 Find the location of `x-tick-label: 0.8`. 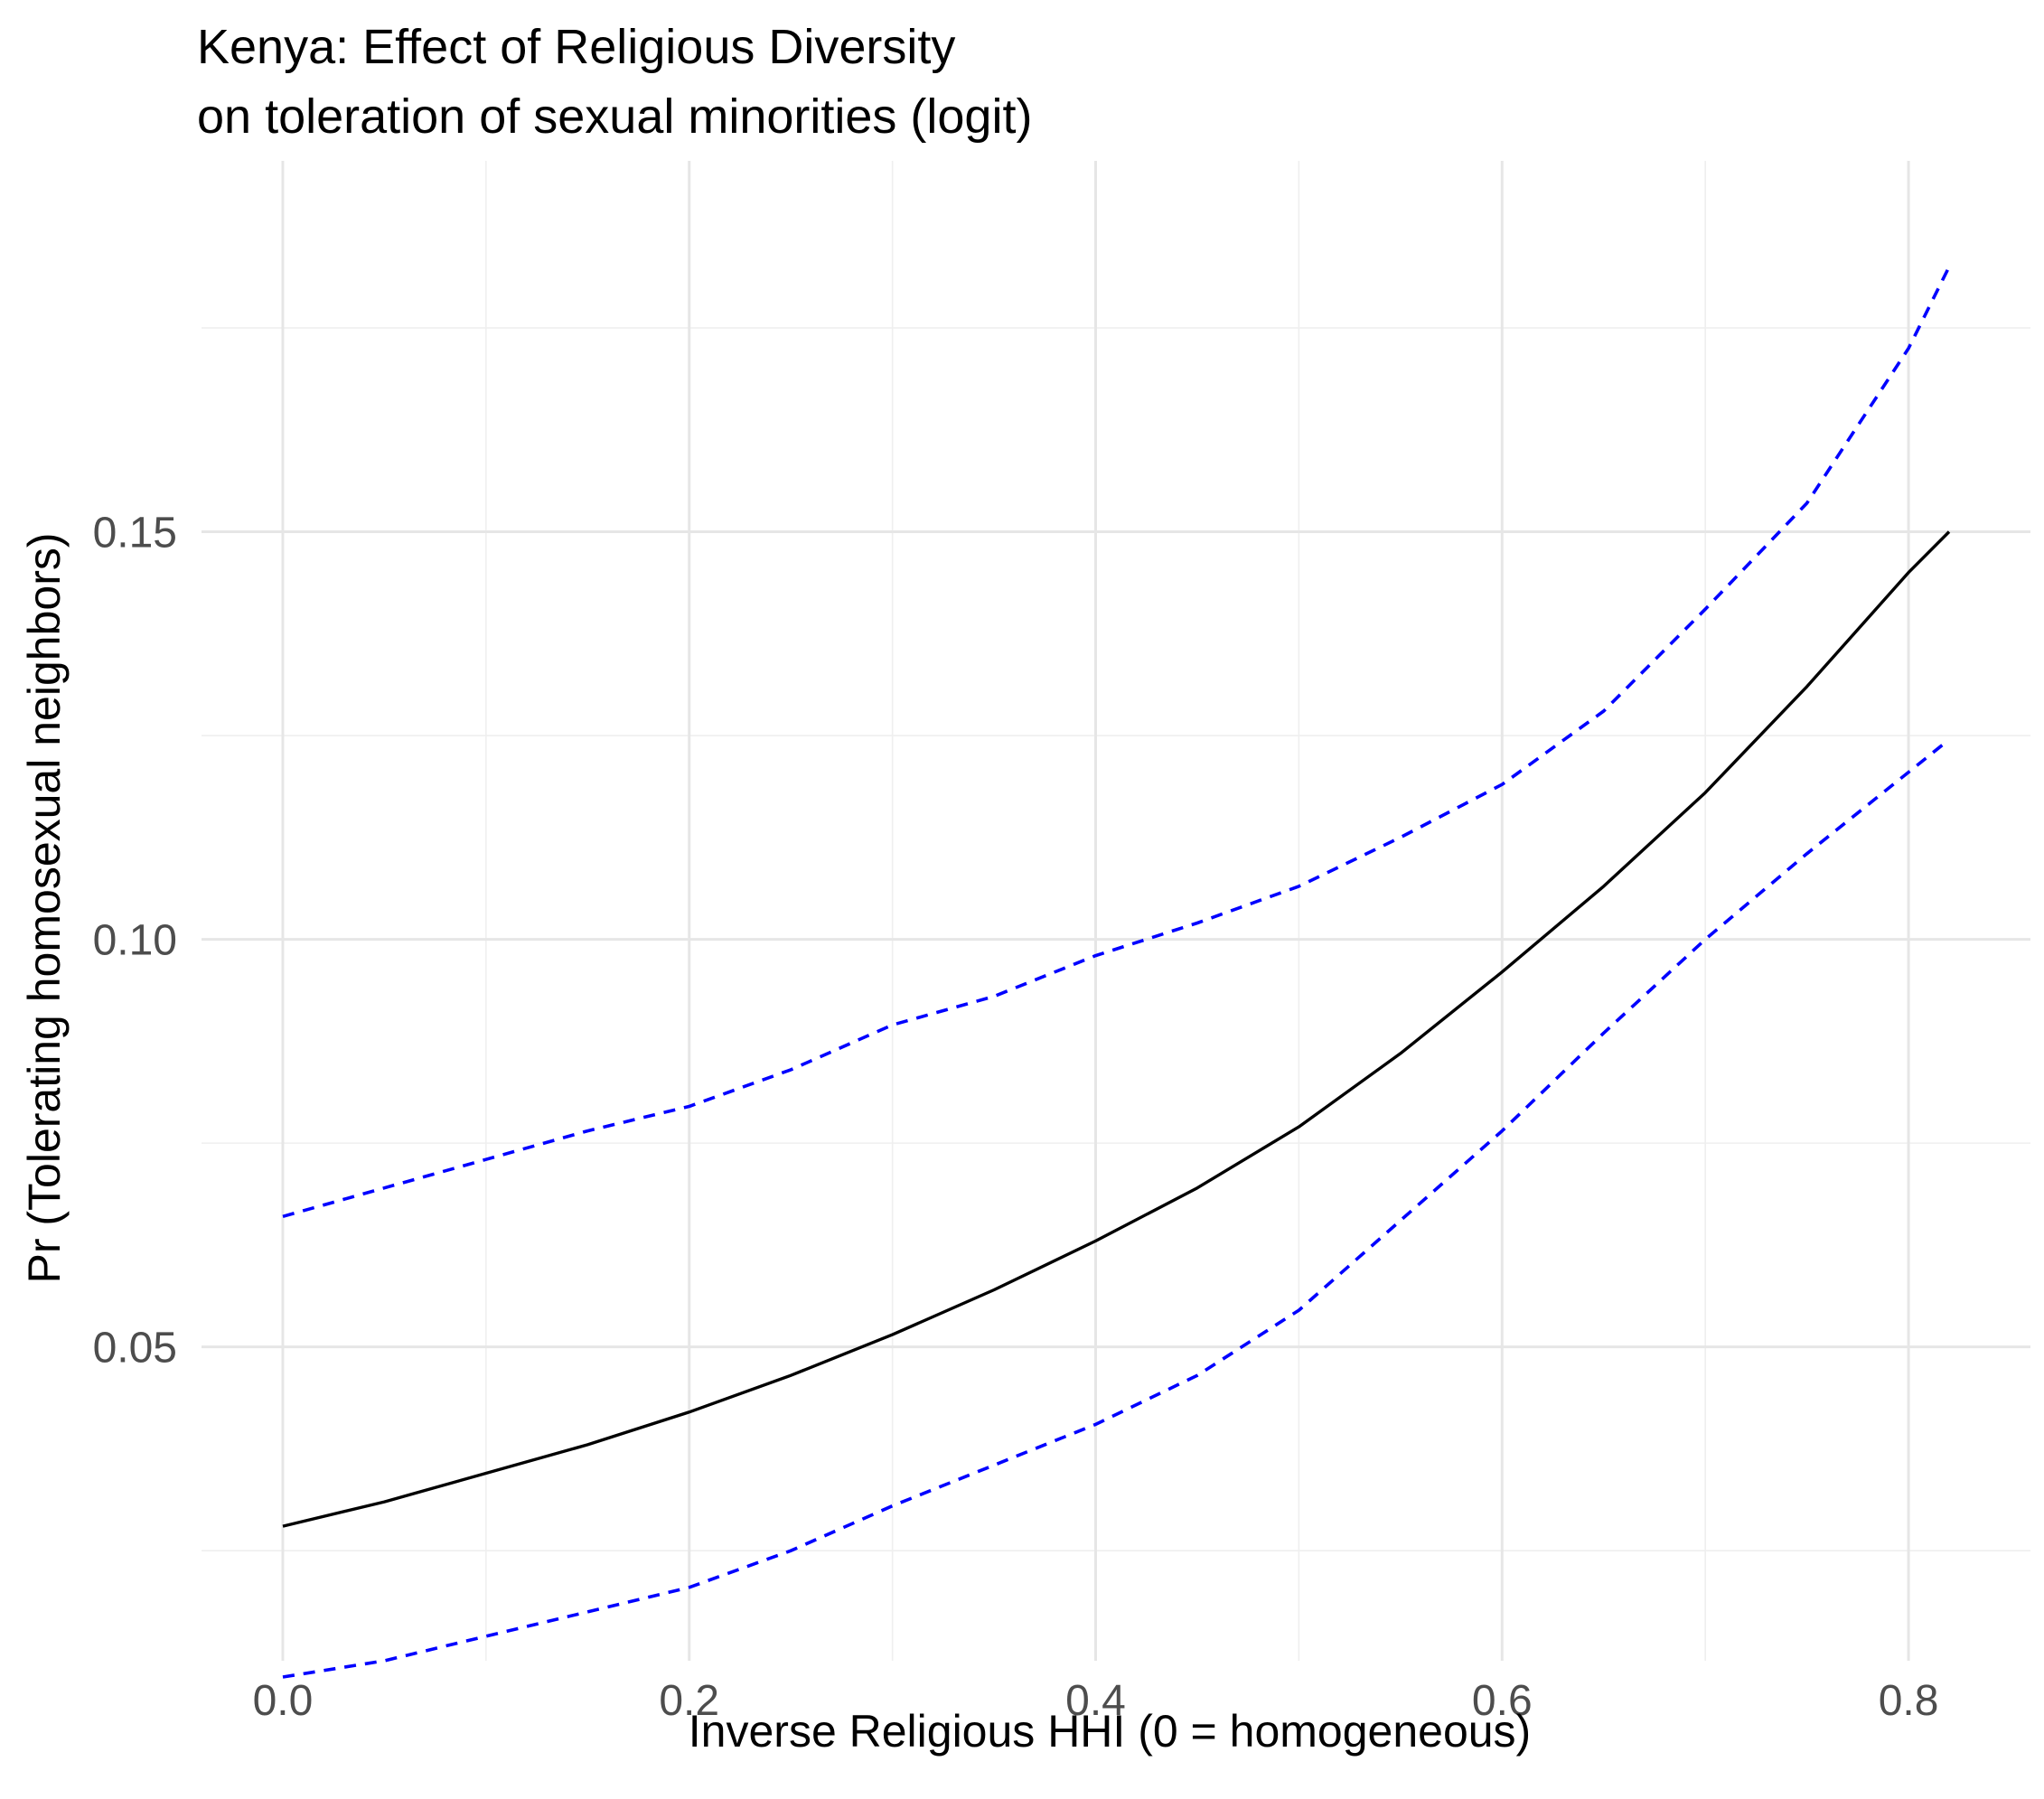

x-tick-label: 0.8 is located at coordinates (1909, 1701).